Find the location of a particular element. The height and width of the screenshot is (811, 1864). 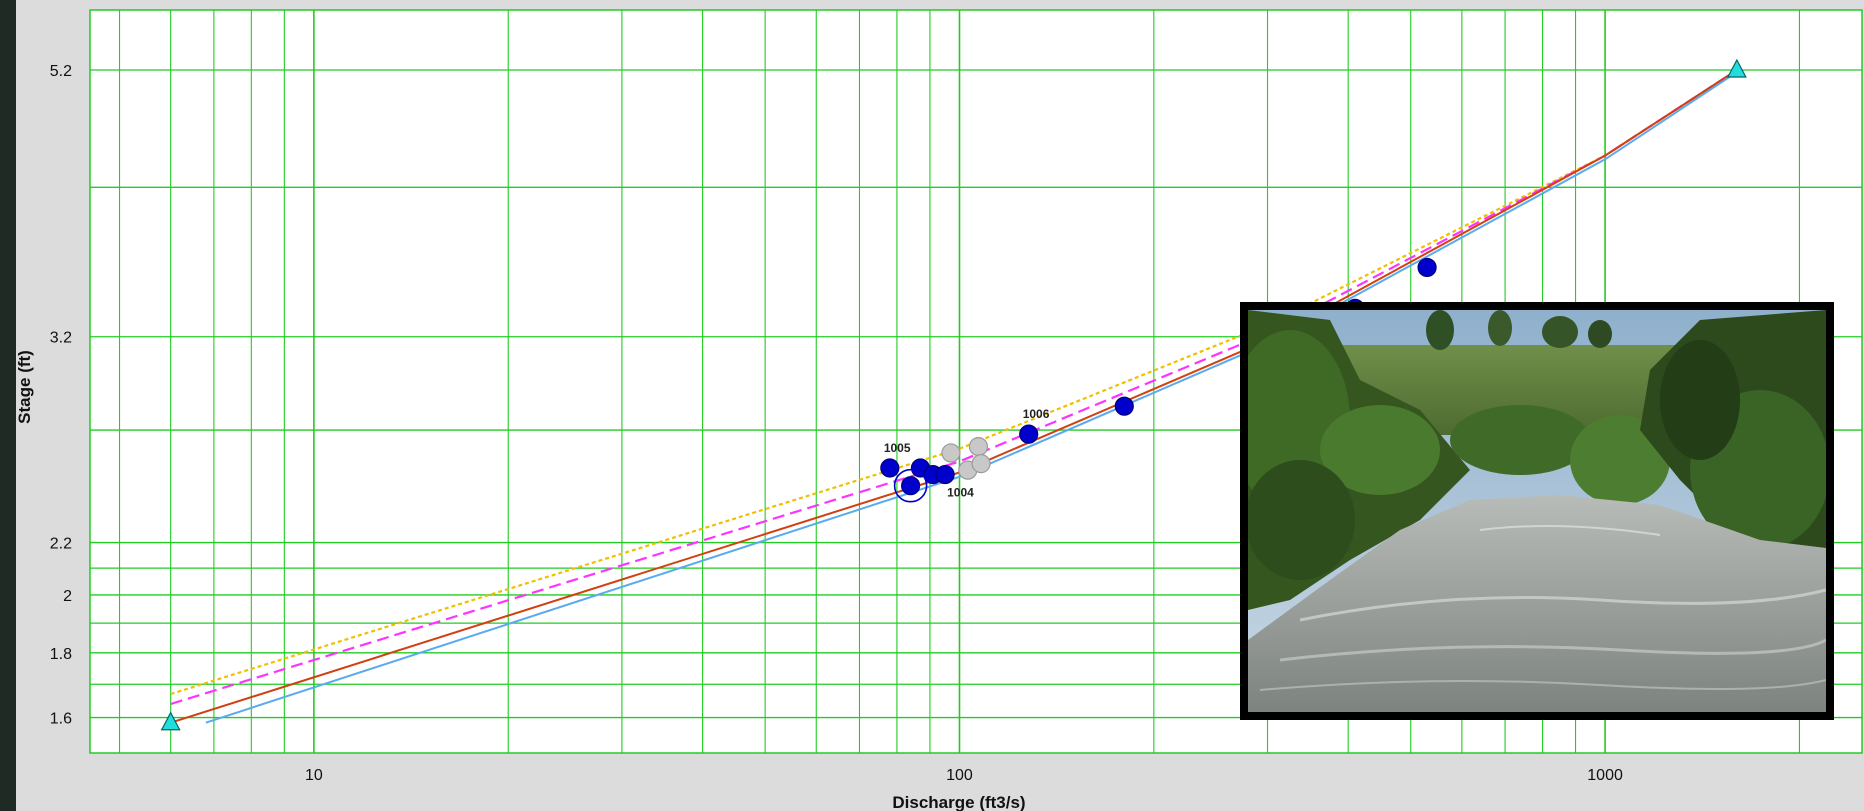

window-edge is located at coordinates (8, 405).